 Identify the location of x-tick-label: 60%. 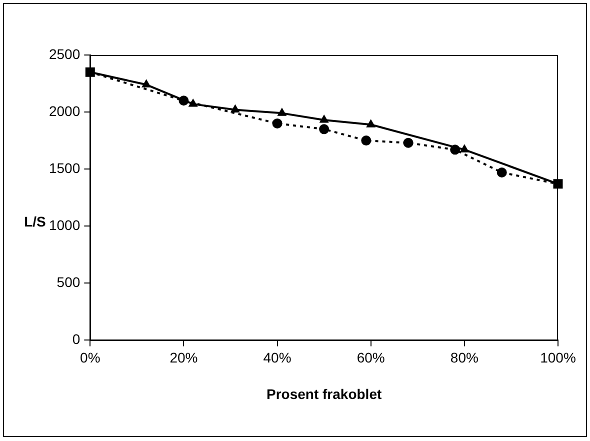
(370, 357).